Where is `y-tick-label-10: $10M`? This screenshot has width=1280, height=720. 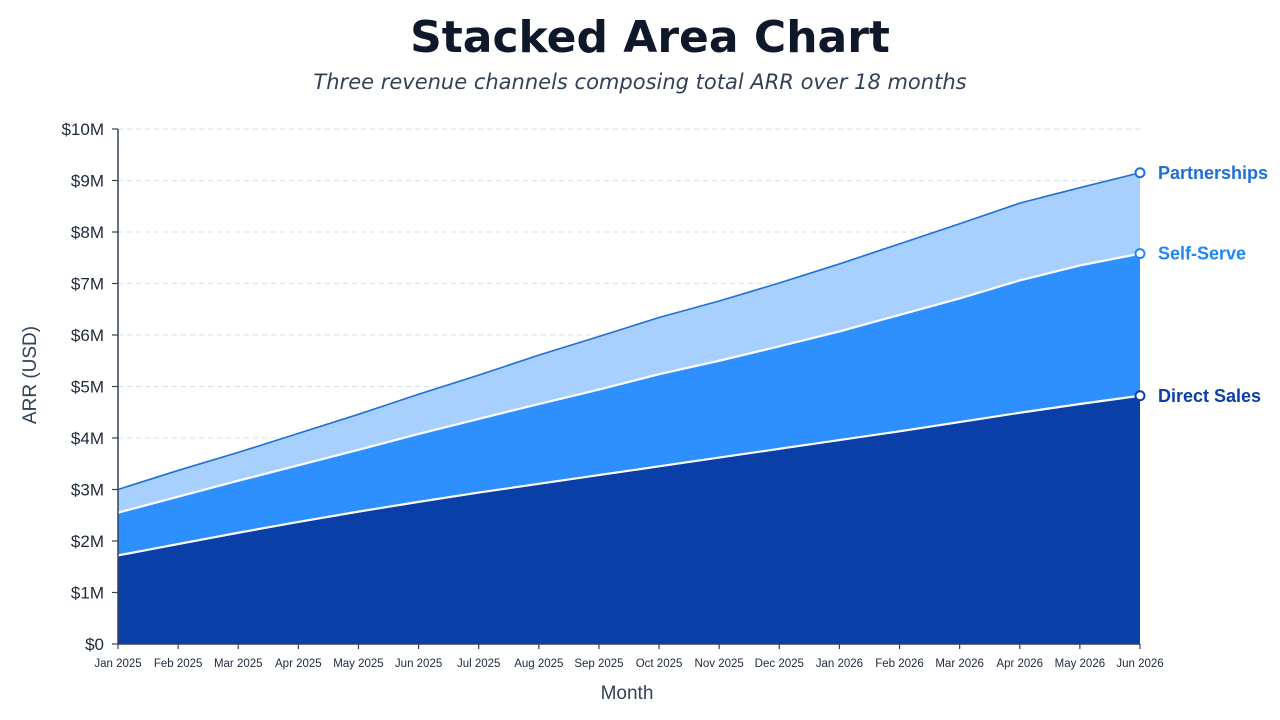
y-tick-label-10: $10M is located at coordinates (82, 129).